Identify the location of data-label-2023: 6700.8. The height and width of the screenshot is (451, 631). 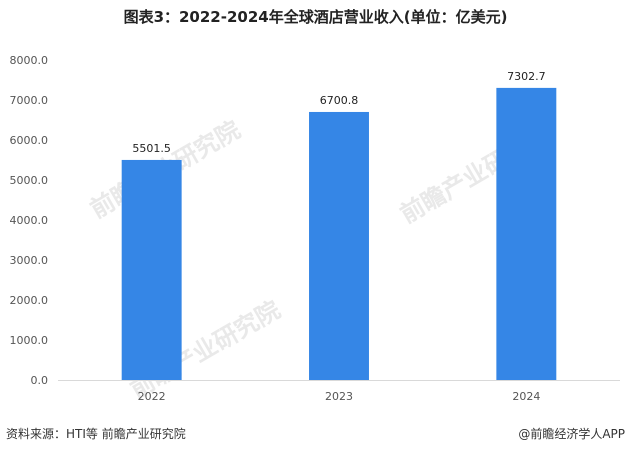
(339, 100).